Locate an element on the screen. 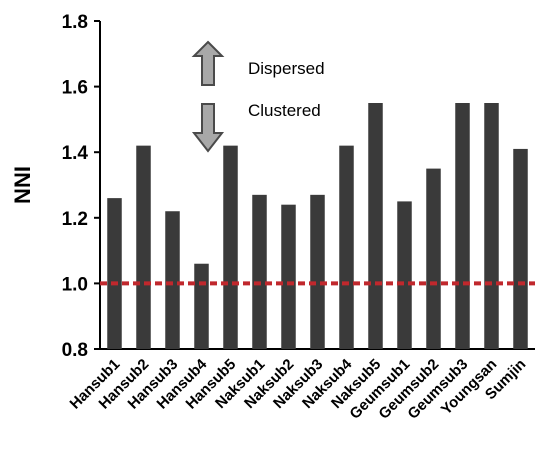 This screenshot has width=550, height=472. y-tick-label: 1.8 is located at coordinates (75, 22).